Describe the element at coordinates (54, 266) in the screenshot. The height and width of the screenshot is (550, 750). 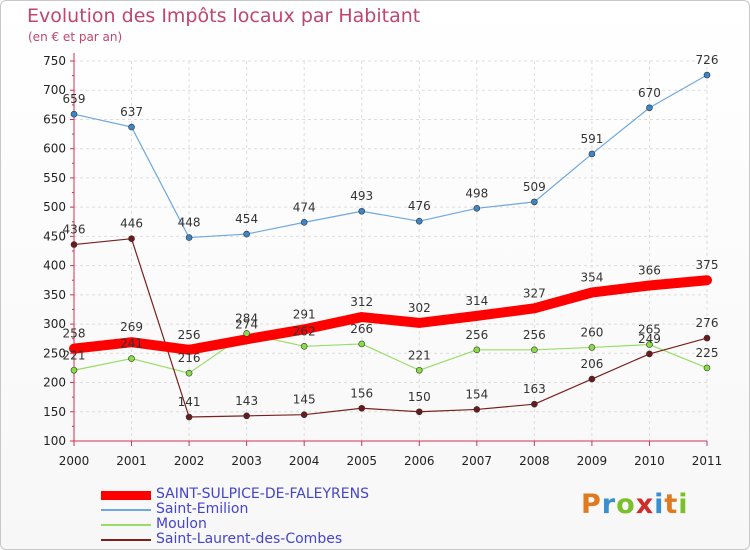
I see `y-tick-label: 400` at that location.